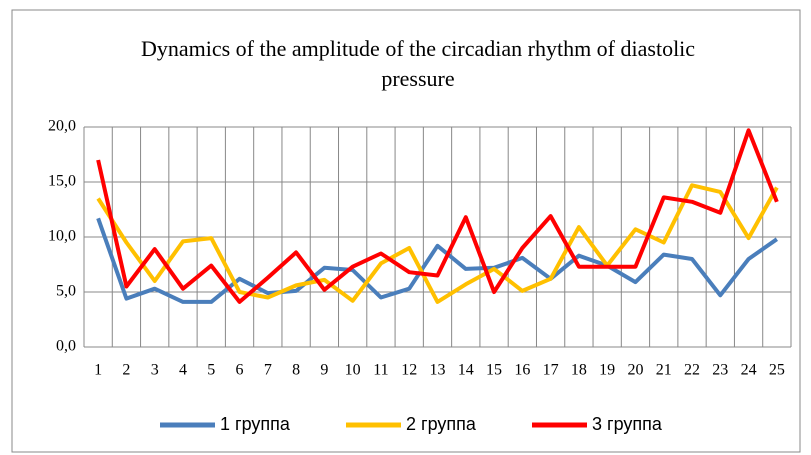  What do you see at coordinates (155, 370) in the screenshot?
I see `x-tick-label: 3` at bounding box center [155, 370].